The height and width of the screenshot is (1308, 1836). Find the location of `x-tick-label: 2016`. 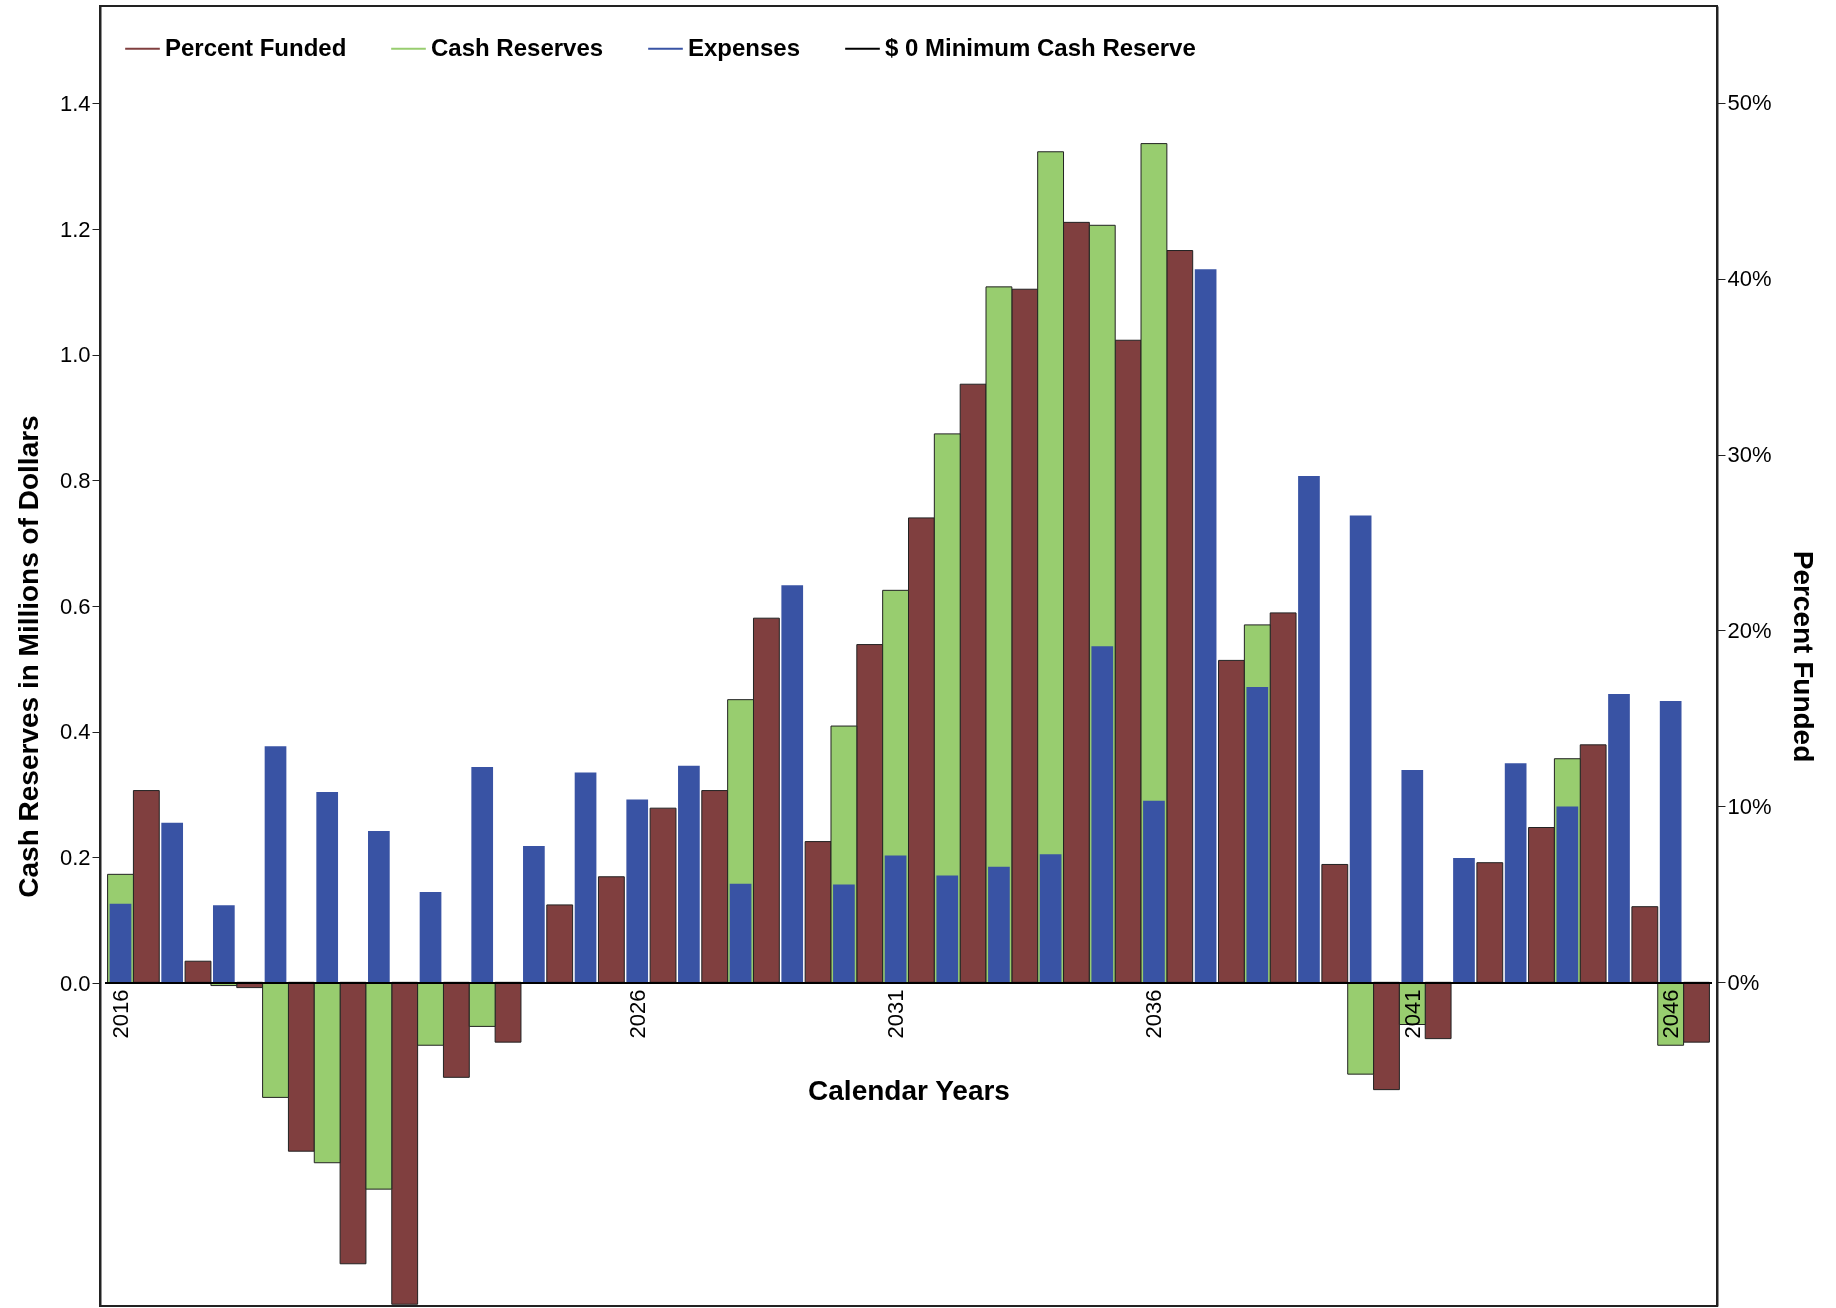

x-tick-label: 2016 is located at coordinates (120, 1014).